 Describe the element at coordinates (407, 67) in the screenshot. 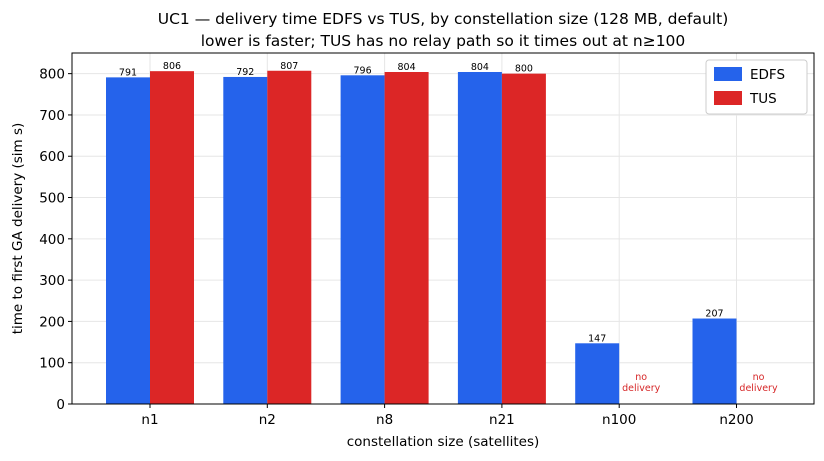

I see `value-label-tus: 804` at that location.